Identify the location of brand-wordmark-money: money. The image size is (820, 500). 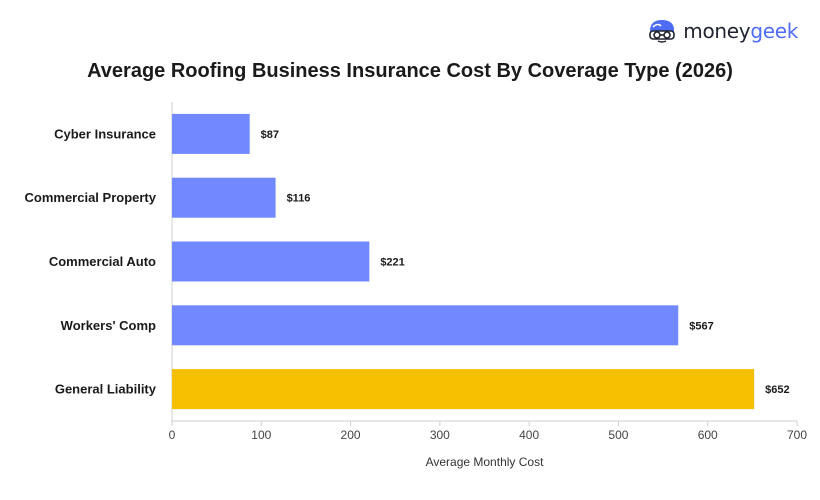
(717, 31).